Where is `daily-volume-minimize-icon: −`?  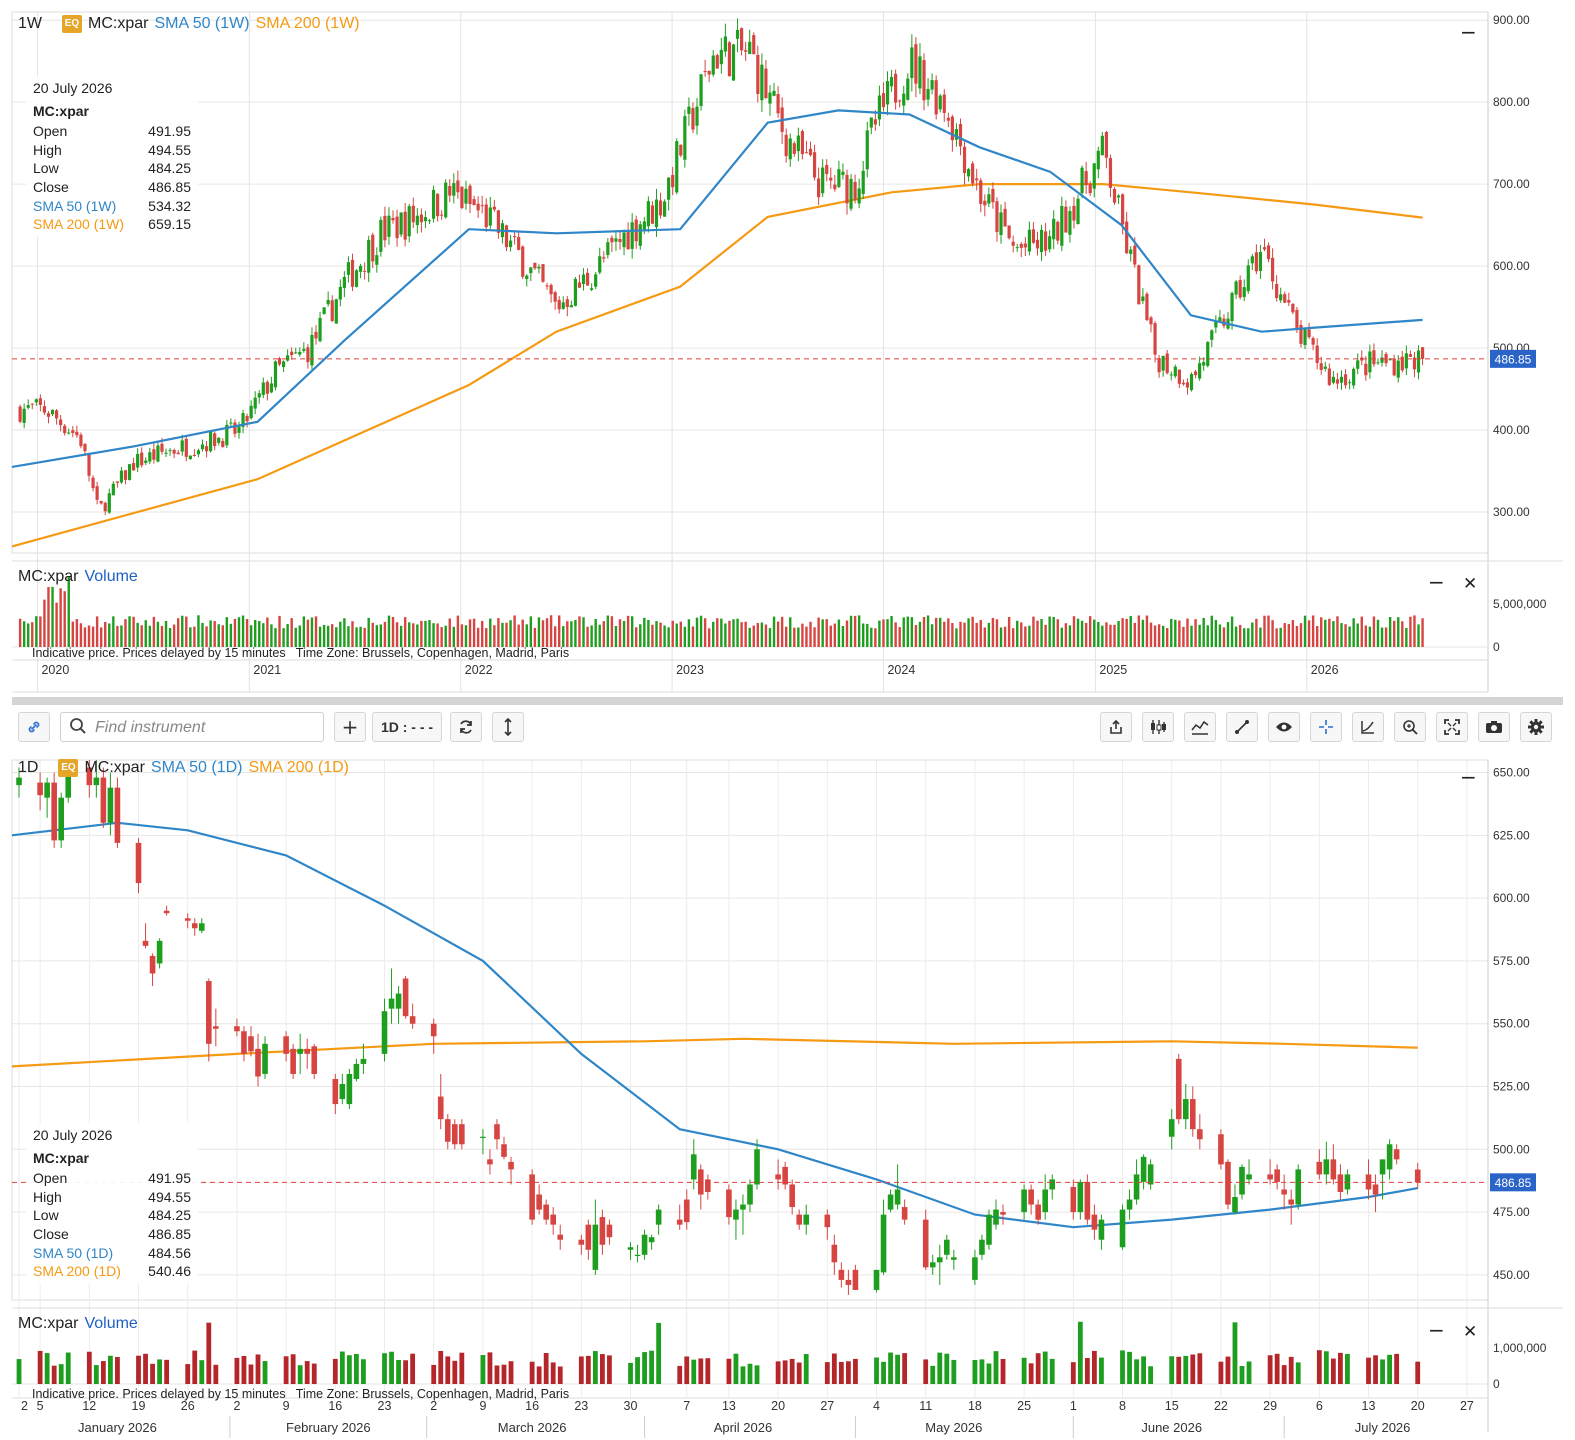 daily-volume-minimize-icon: − is located at coordinates (1436, 1330).